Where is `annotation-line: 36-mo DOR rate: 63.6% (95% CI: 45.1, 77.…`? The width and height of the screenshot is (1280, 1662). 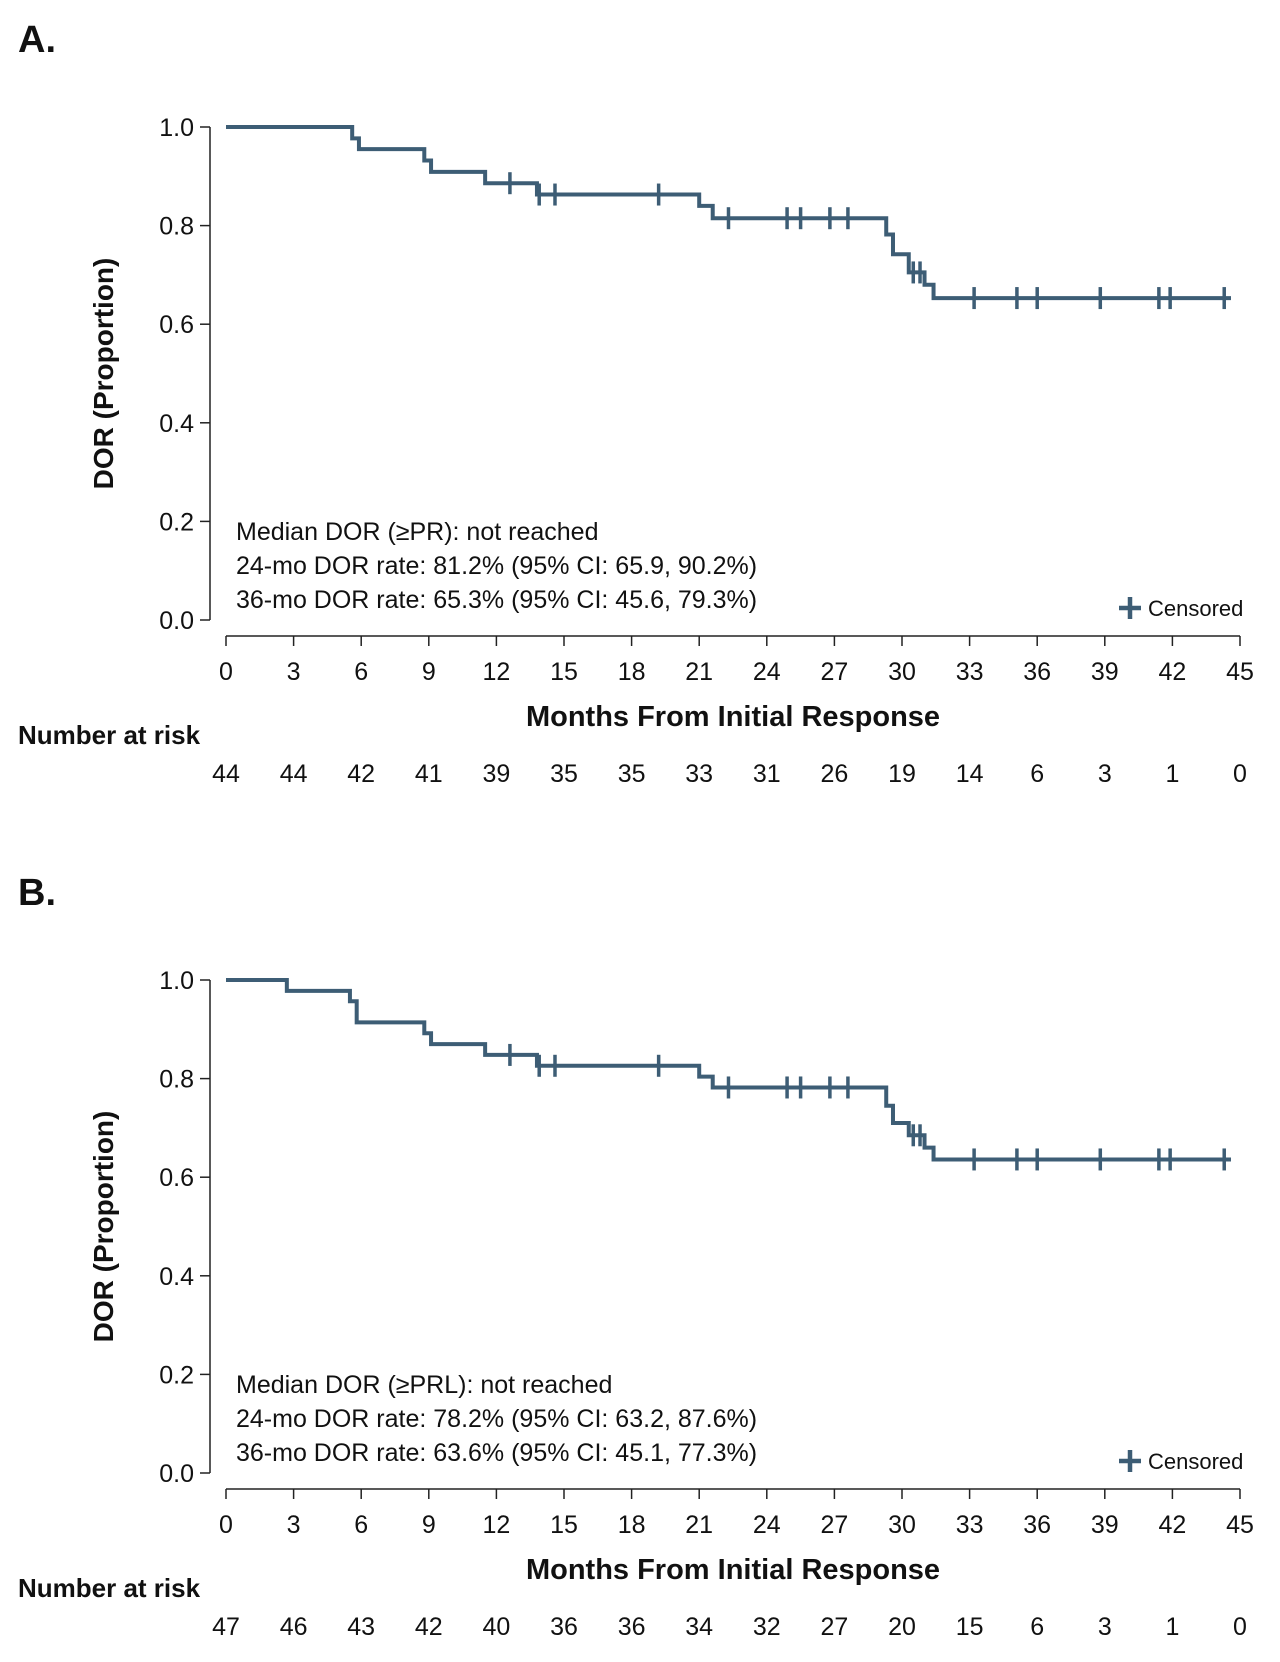 annotation-line: 36-mo DOR rate: 63.6% (95% CI: 45.1, 77.… is located at coordinates (496, 1453).